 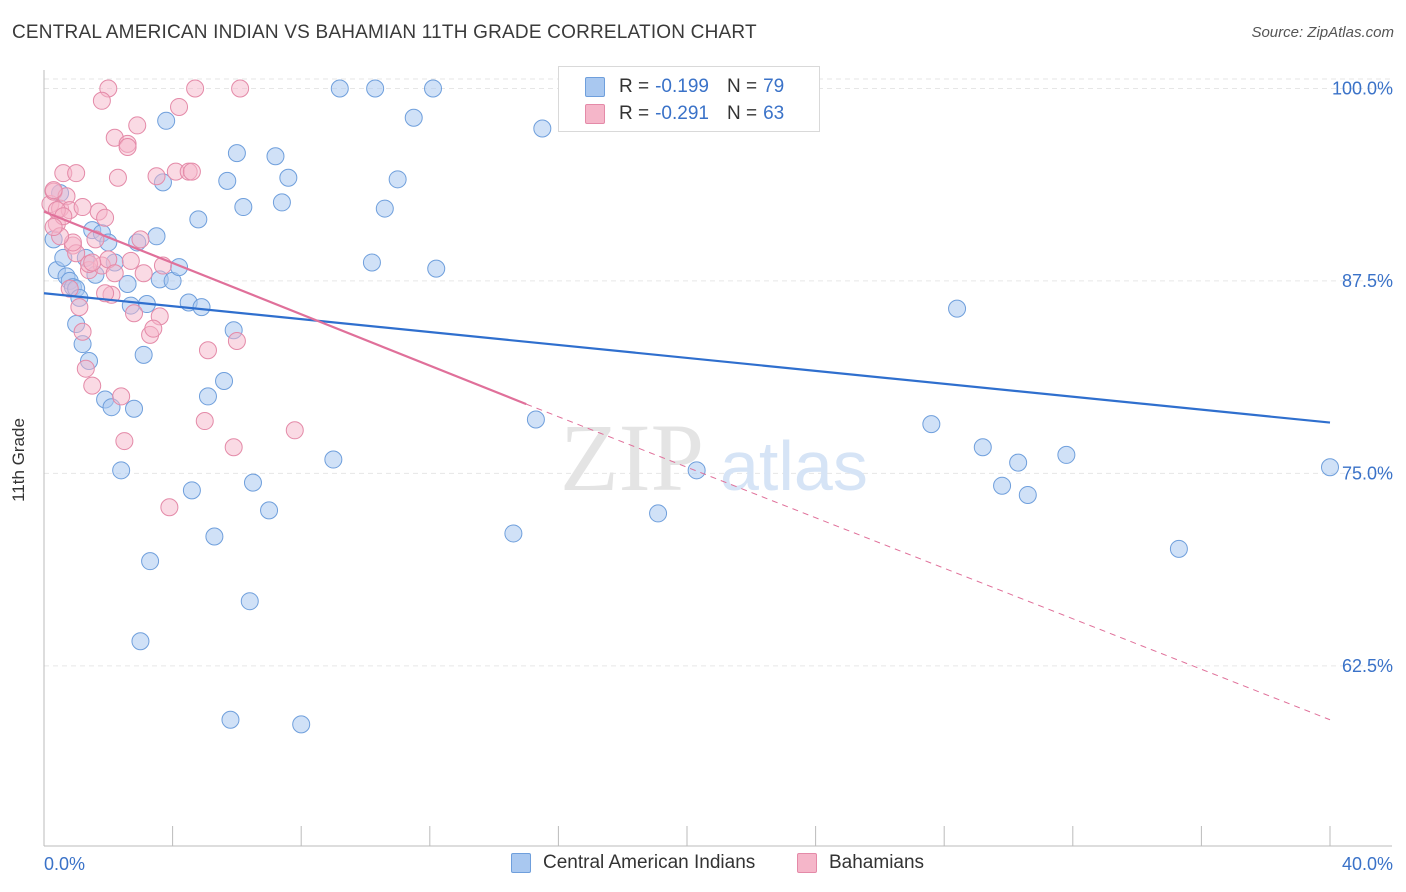 I want to click on watermark-zip: ZIP, so click(x=632, y=457).